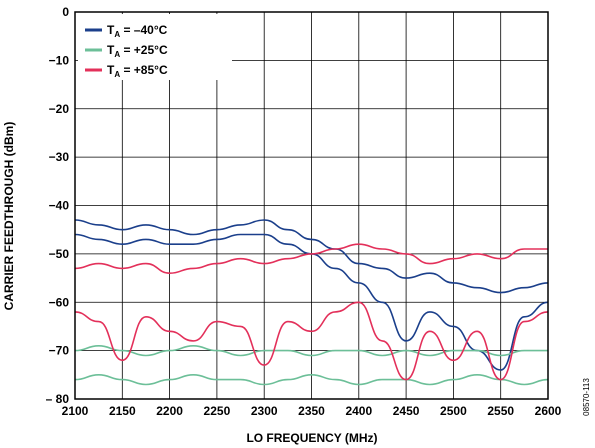  I want to click on y-tick-label: −20, so click(59, 109).